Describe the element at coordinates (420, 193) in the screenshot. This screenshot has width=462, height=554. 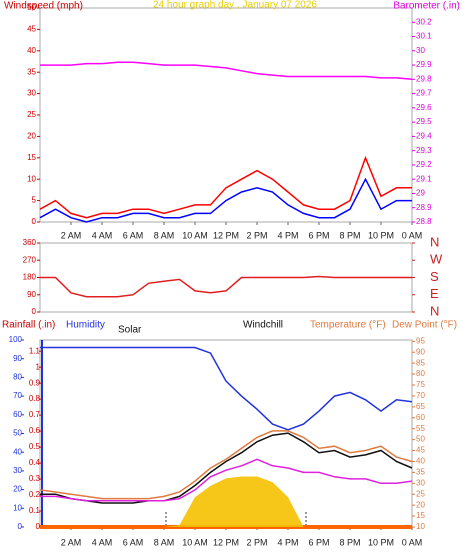
I see `y2-tick-label: 29` at that location.